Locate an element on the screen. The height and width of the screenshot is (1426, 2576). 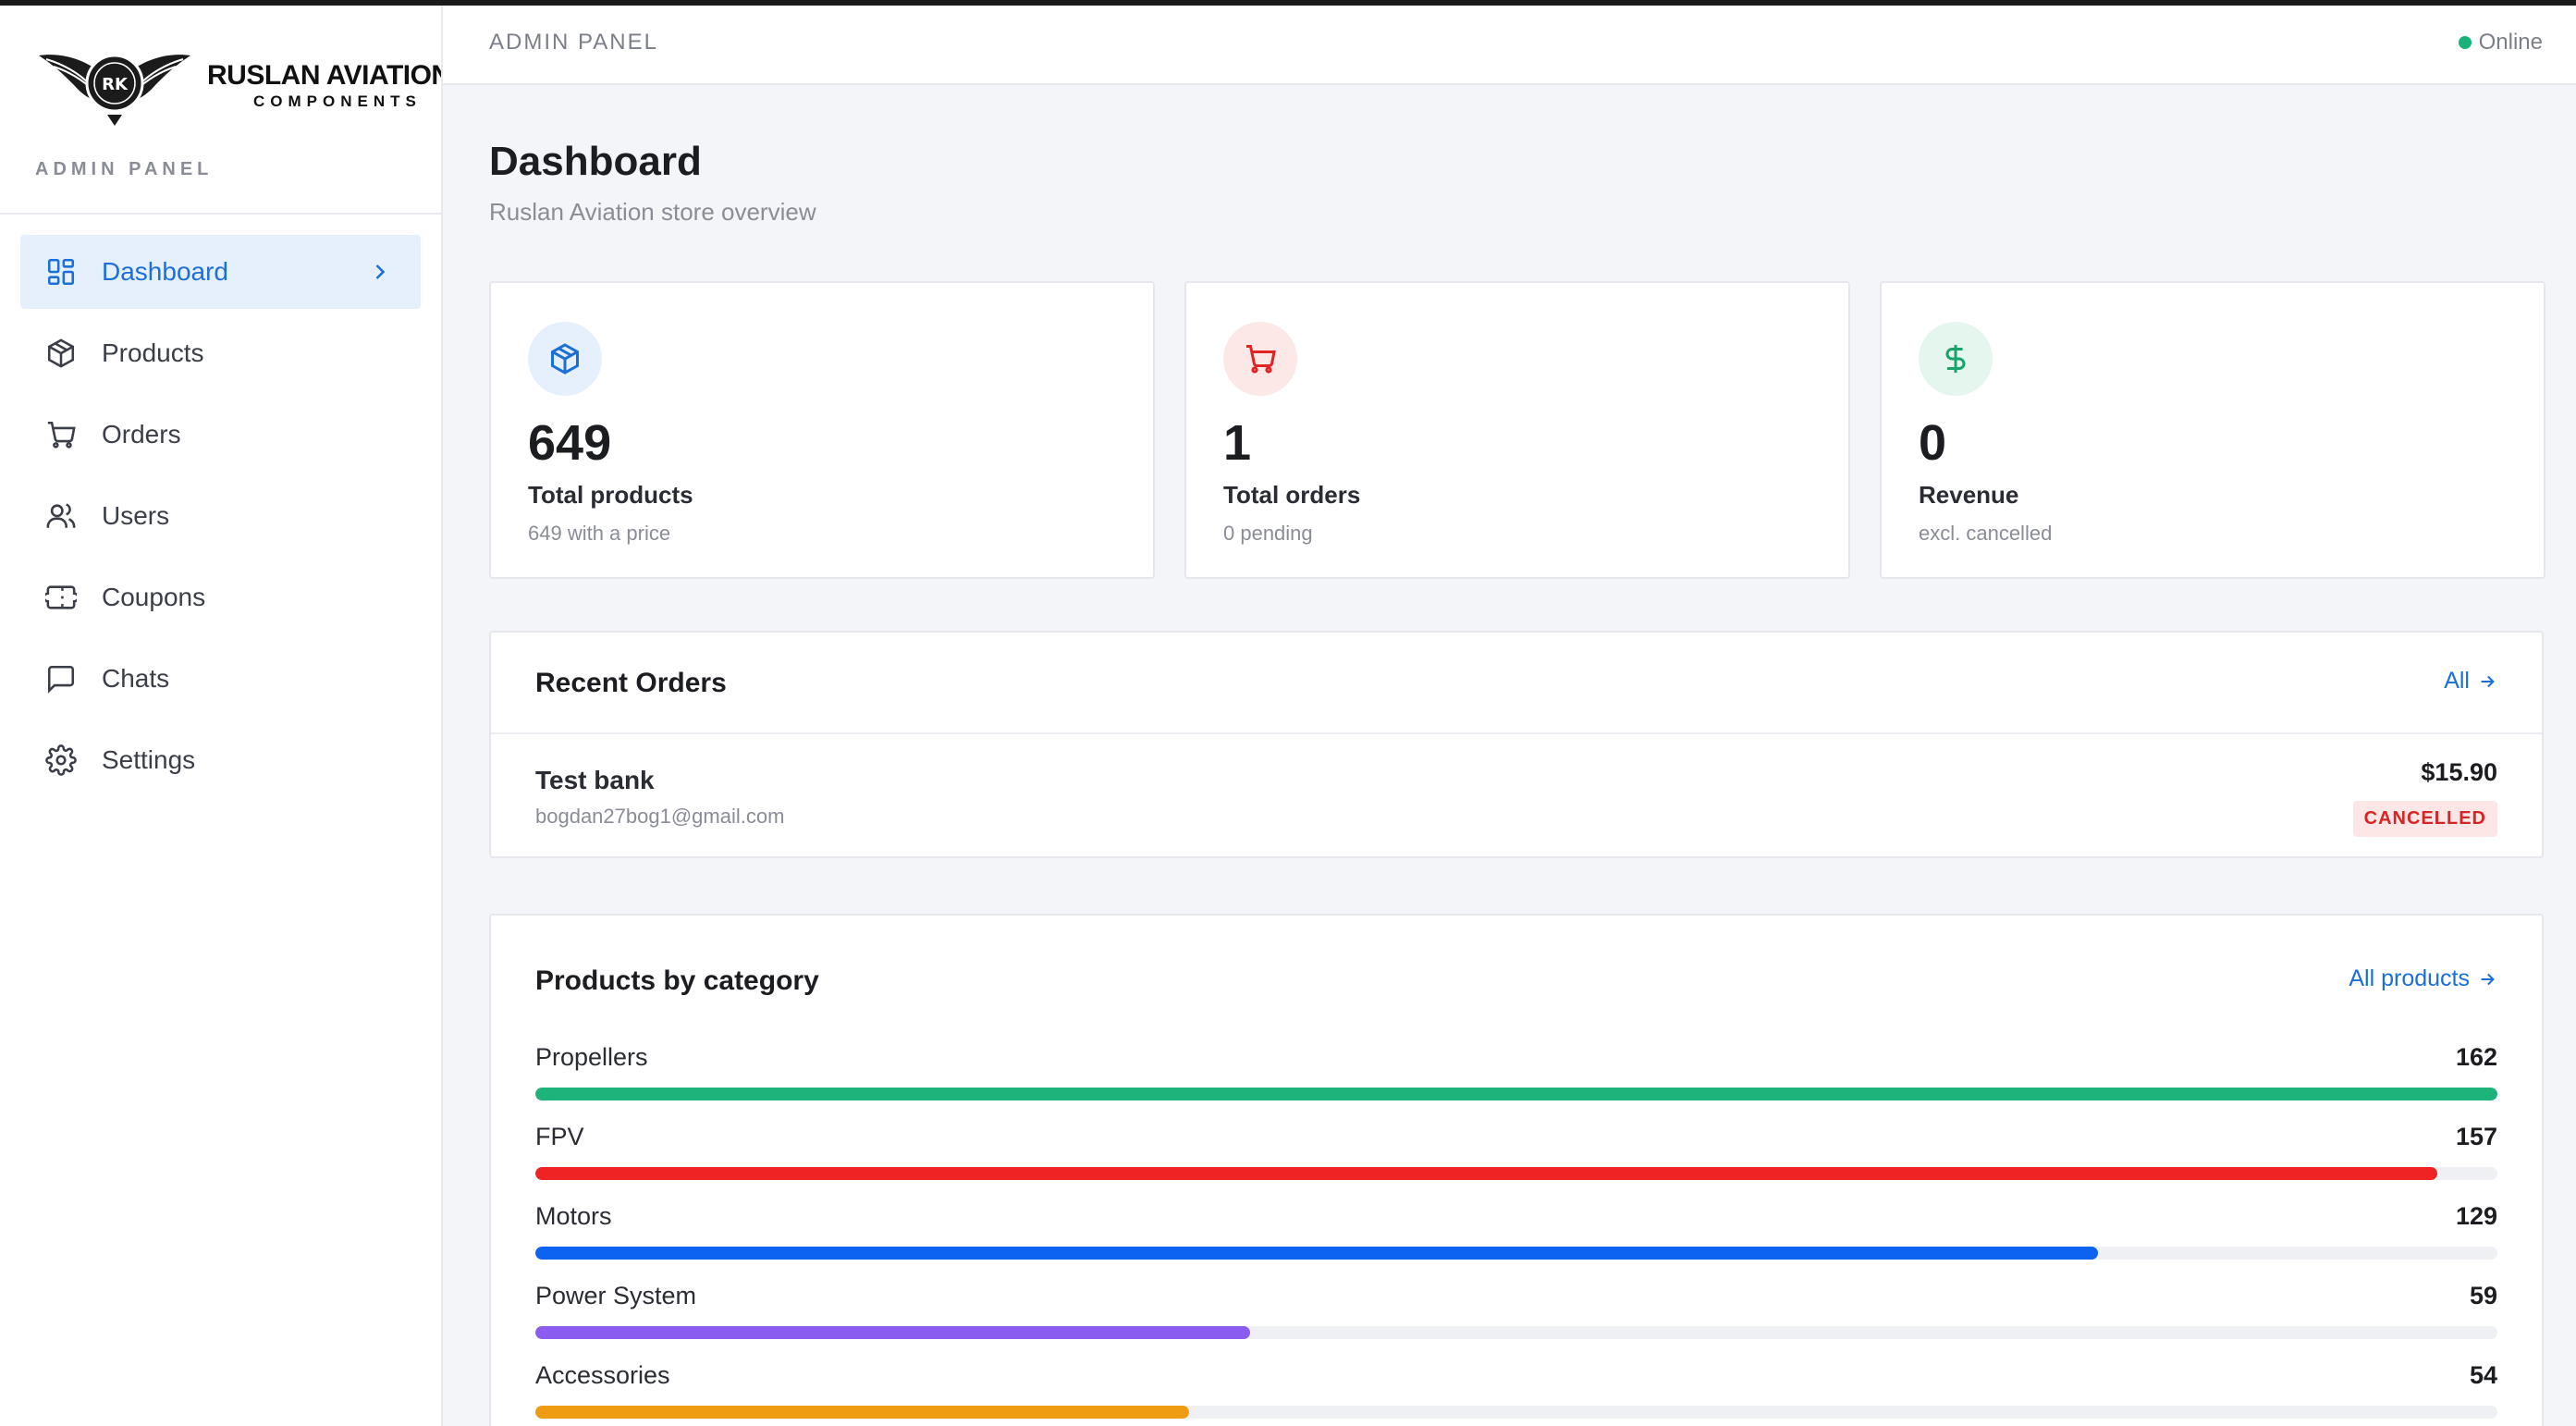
sidebar-item-dashboard: Dashboard is located at coordinates (220, 272).